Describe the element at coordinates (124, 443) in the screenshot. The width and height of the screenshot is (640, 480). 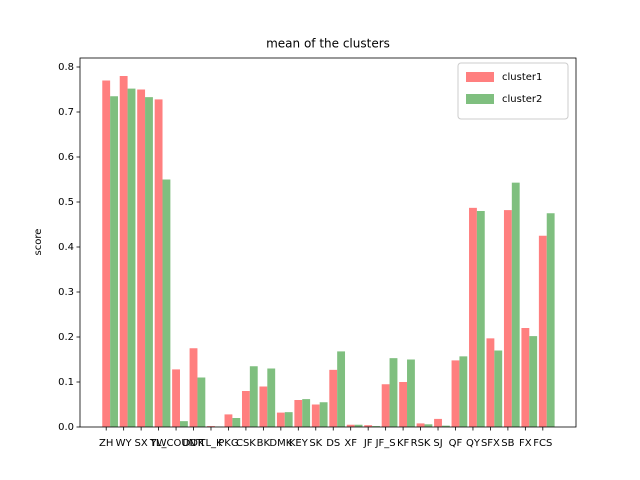
I see `x-tick-label: WY` at that location.